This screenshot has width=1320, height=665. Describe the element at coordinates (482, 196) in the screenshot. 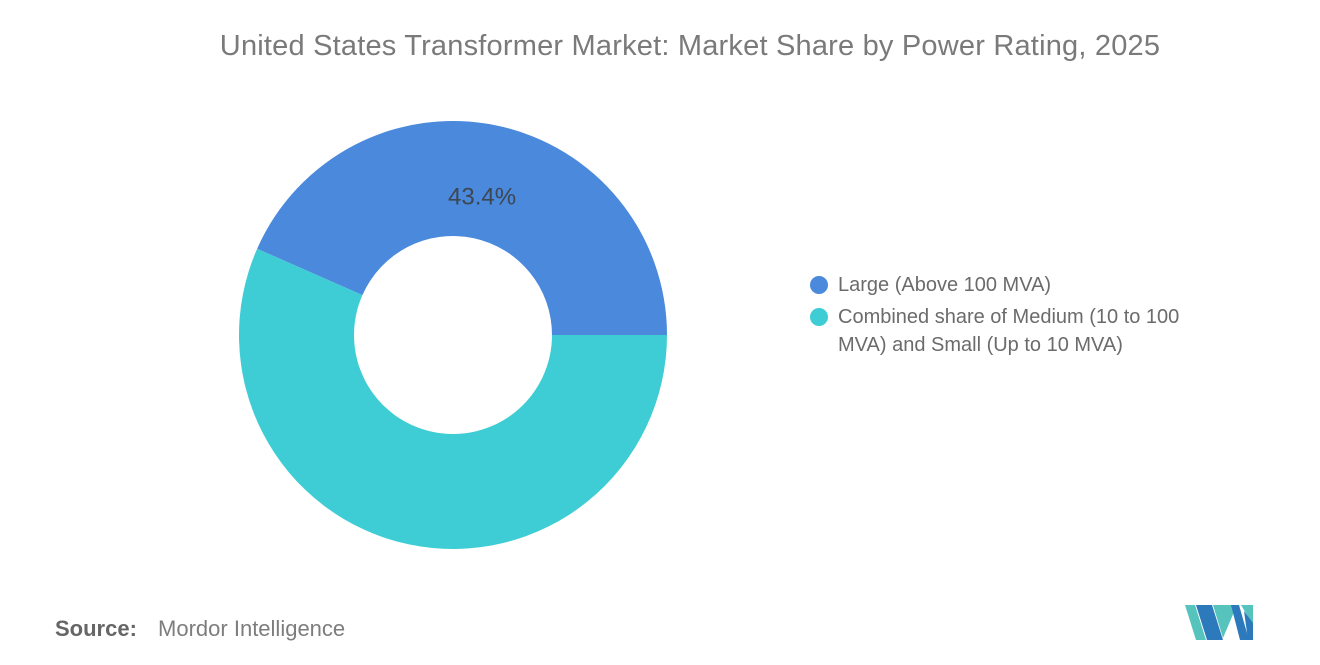

I see `donut-data-label-0: 43.4%` at that location.